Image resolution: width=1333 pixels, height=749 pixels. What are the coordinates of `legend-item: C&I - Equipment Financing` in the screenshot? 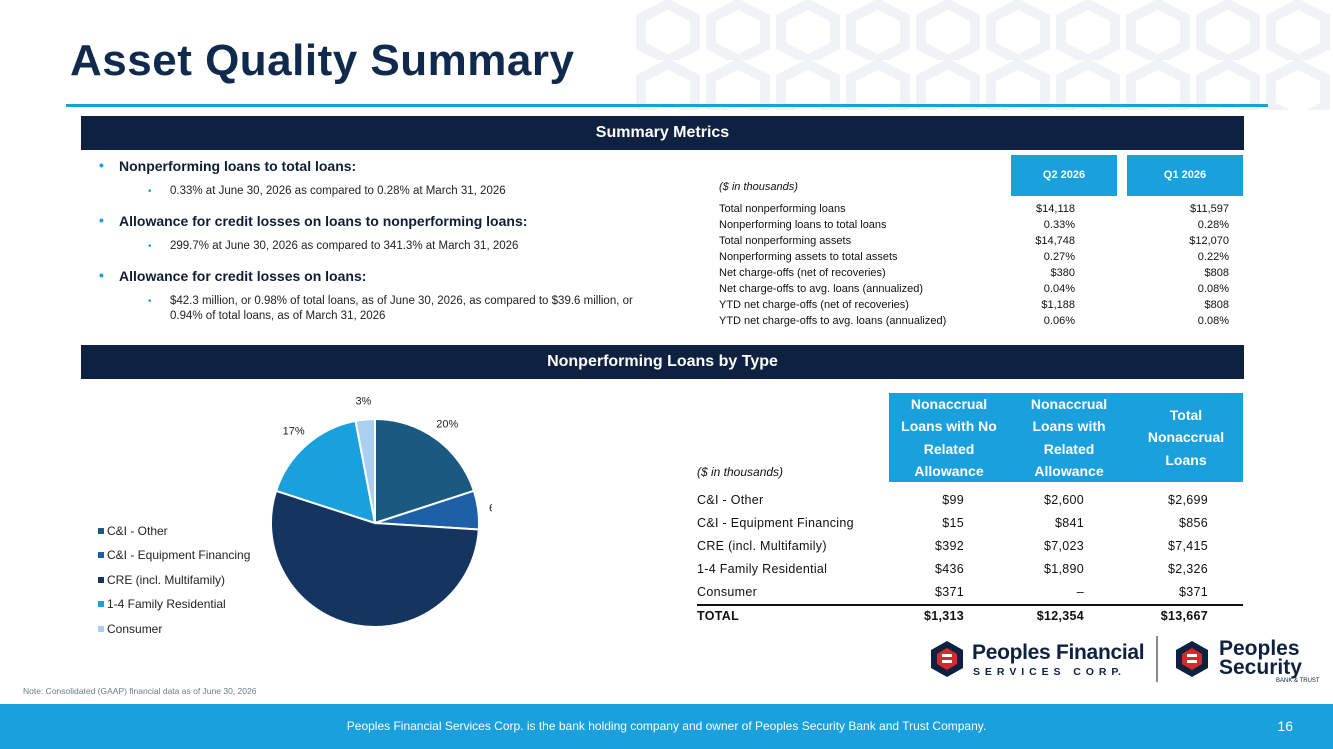 It's located at (174, 559).